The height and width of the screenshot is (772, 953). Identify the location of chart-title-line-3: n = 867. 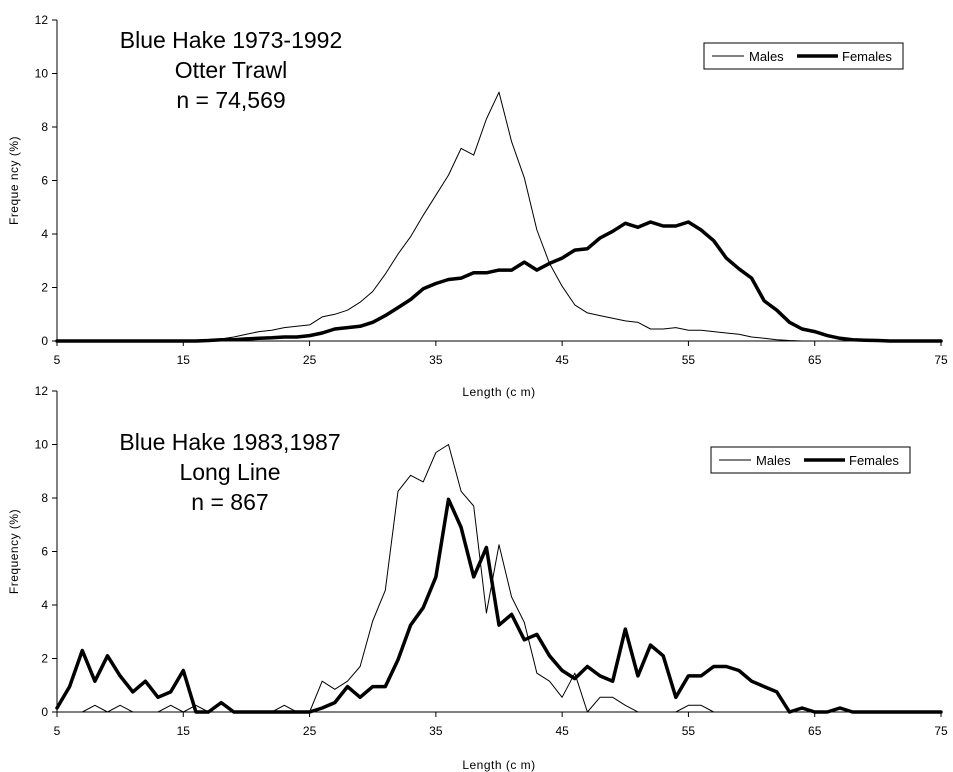
(229, 502).